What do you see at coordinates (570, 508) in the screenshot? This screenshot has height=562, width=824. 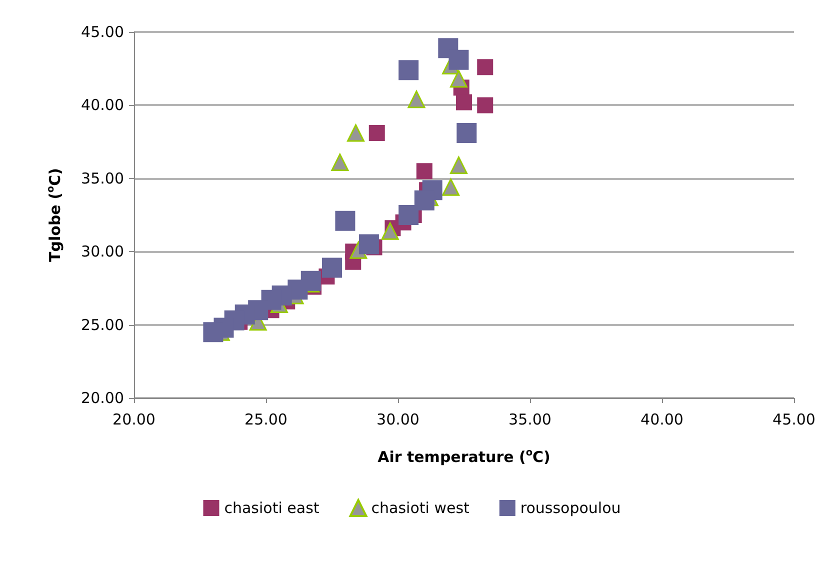 I see `legend-label: roussopoulou` at bounding box center [570, 508].